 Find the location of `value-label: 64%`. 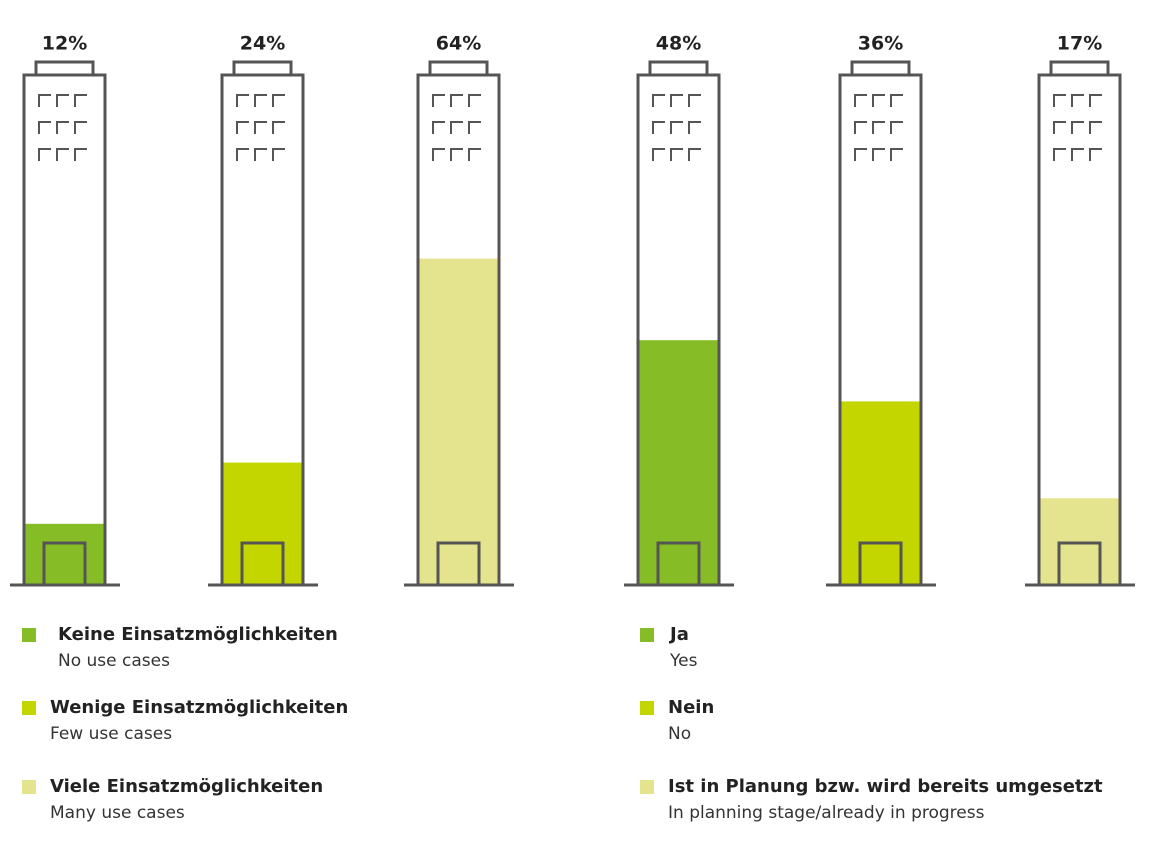

value-label: 64% is located at coordinates (458, 44).